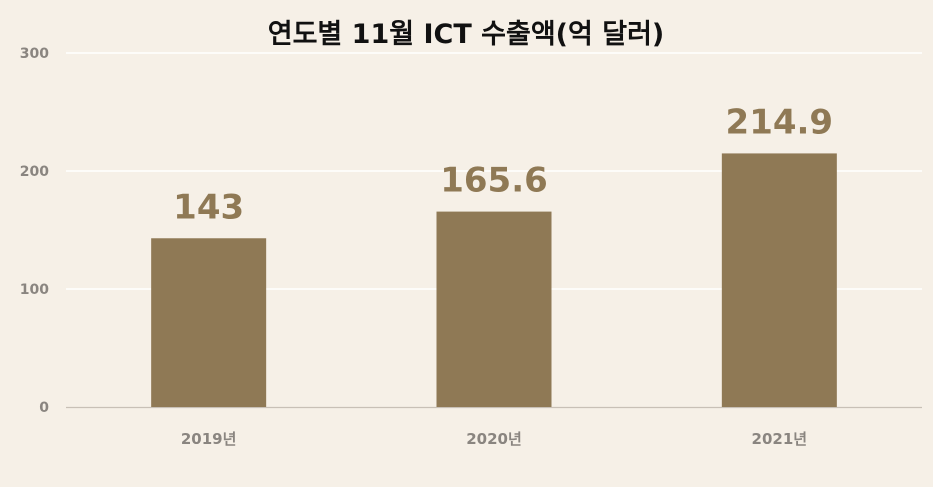 The height and width of the screenshot is (487, 933). I want to click on x-axis-ticks: 2019년 2020년 2021년, so click(494, 439).